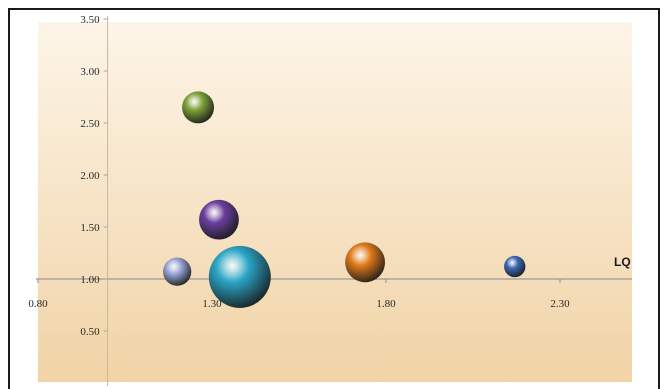  Describe the element at coordinates (90, 280) in the screenshot. I see `y-tick-label: 1.00` at that location.